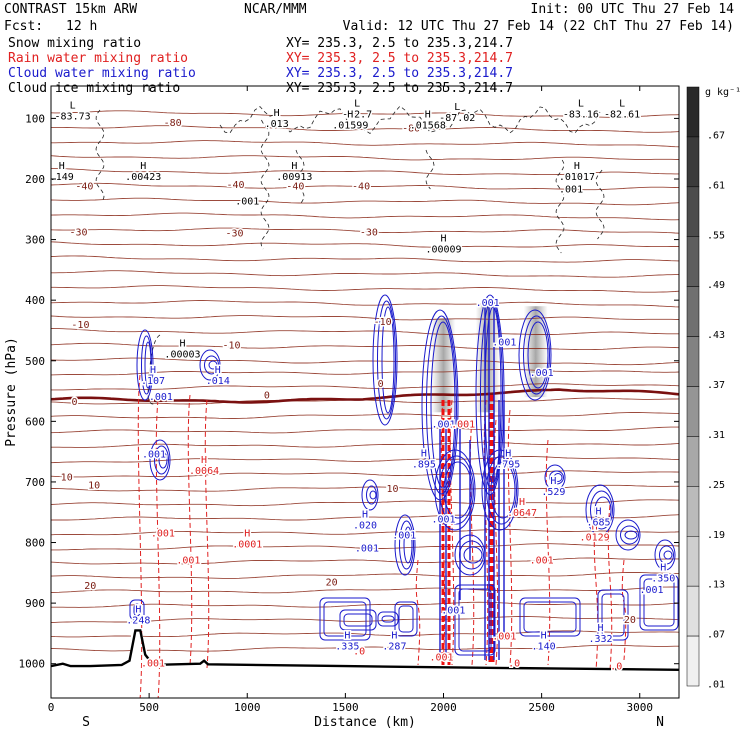  Describe the element at coordinates (204, 471) in the screenshot. I see `extremum-value: .0064` at that location.